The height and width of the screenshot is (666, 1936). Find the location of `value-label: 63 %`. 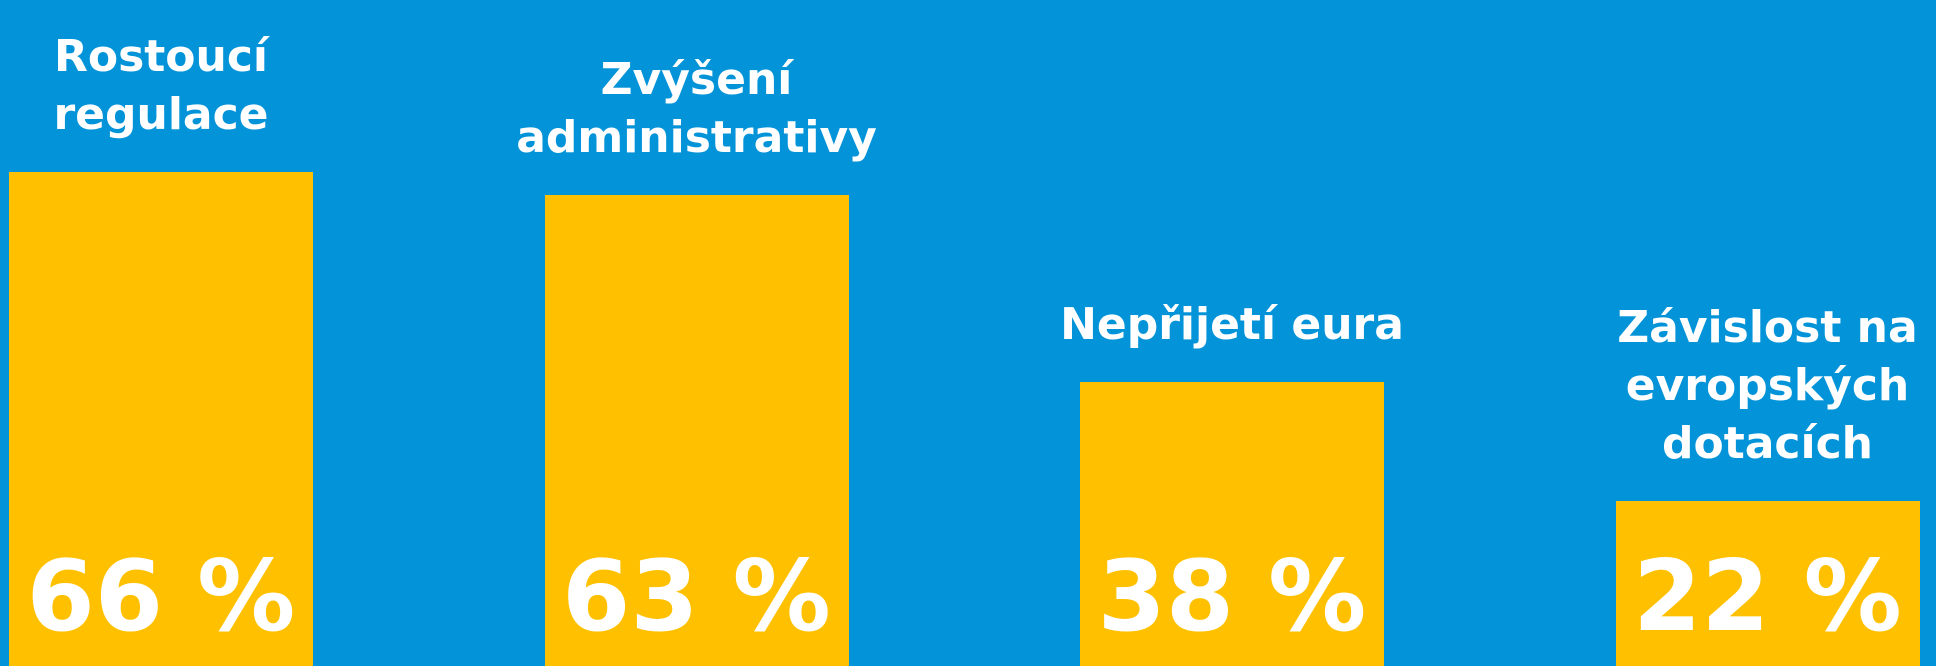

value-label: 63 % is located at coordinates (696, 597).